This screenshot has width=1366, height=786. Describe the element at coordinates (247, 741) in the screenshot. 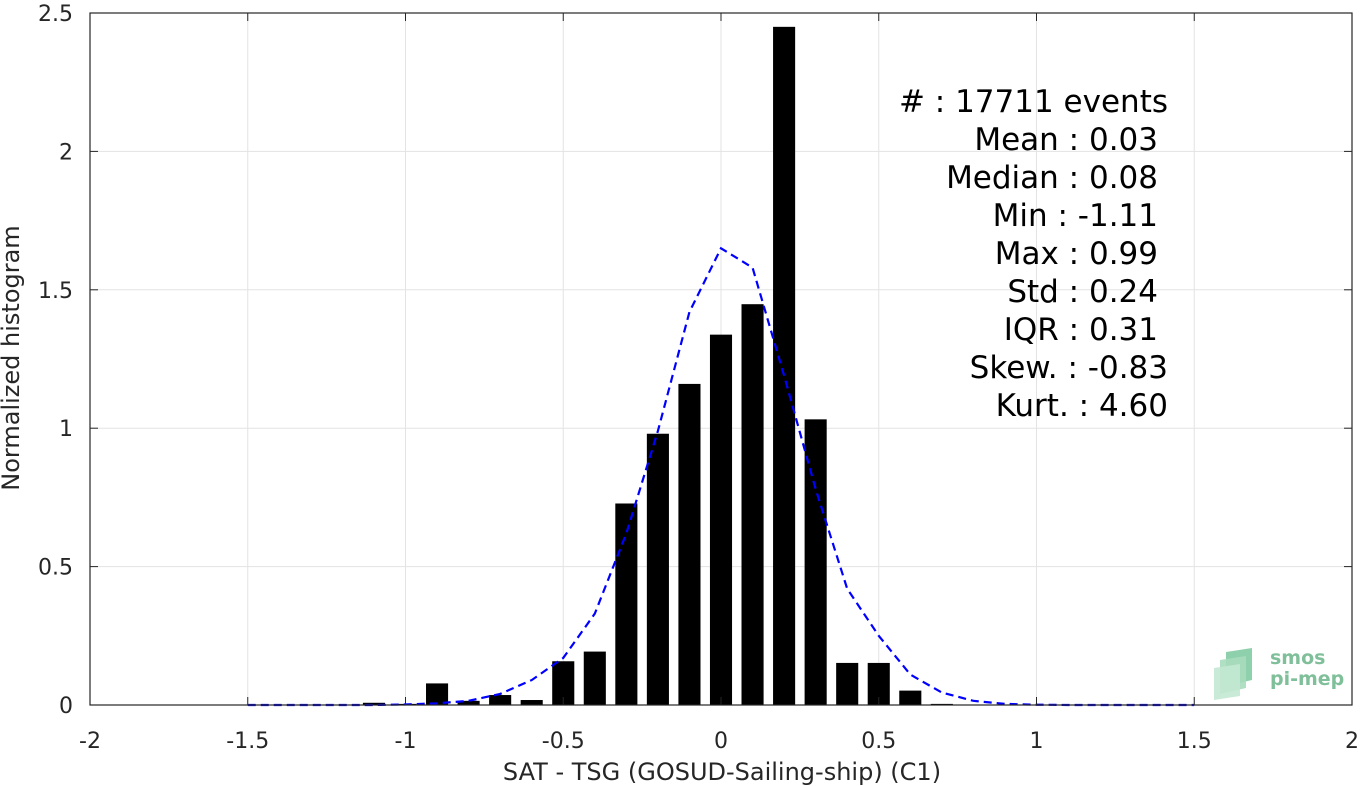

I see `x-tick-label: -1.5` at that location.